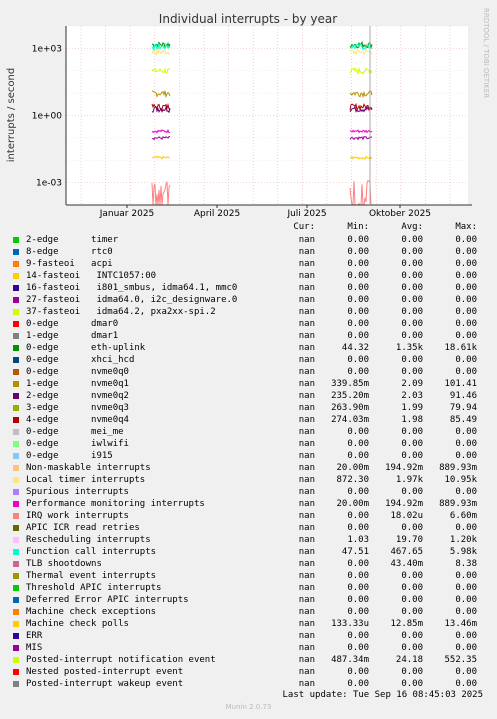  What do you see at coordinates (248, 636) in the screenshot?
I see `legend-row: ERR nan 0.00 0.00 0.00` at bounding box center [248, 636].